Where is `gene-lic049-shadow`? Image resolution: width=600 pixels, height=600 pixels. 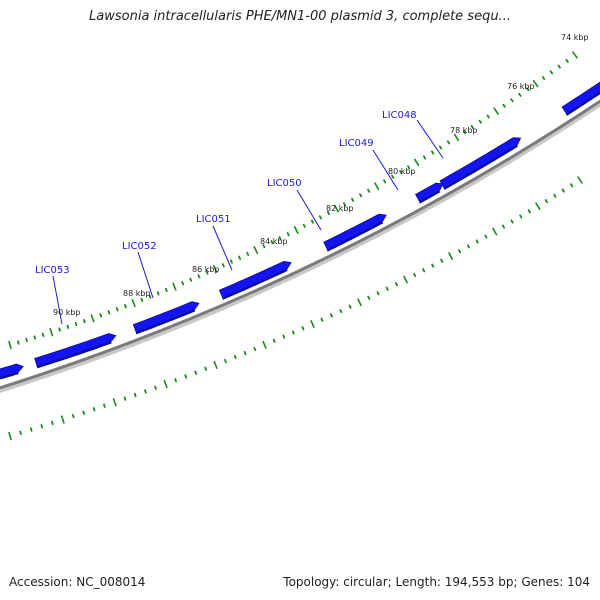
gene-lic049-shadow is located at coordinates (430, 197).